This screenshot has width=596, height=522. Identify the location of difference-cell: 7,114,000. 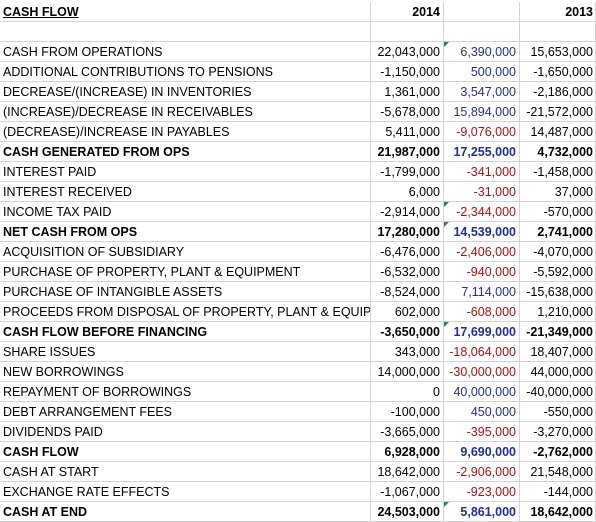
(482, 292).